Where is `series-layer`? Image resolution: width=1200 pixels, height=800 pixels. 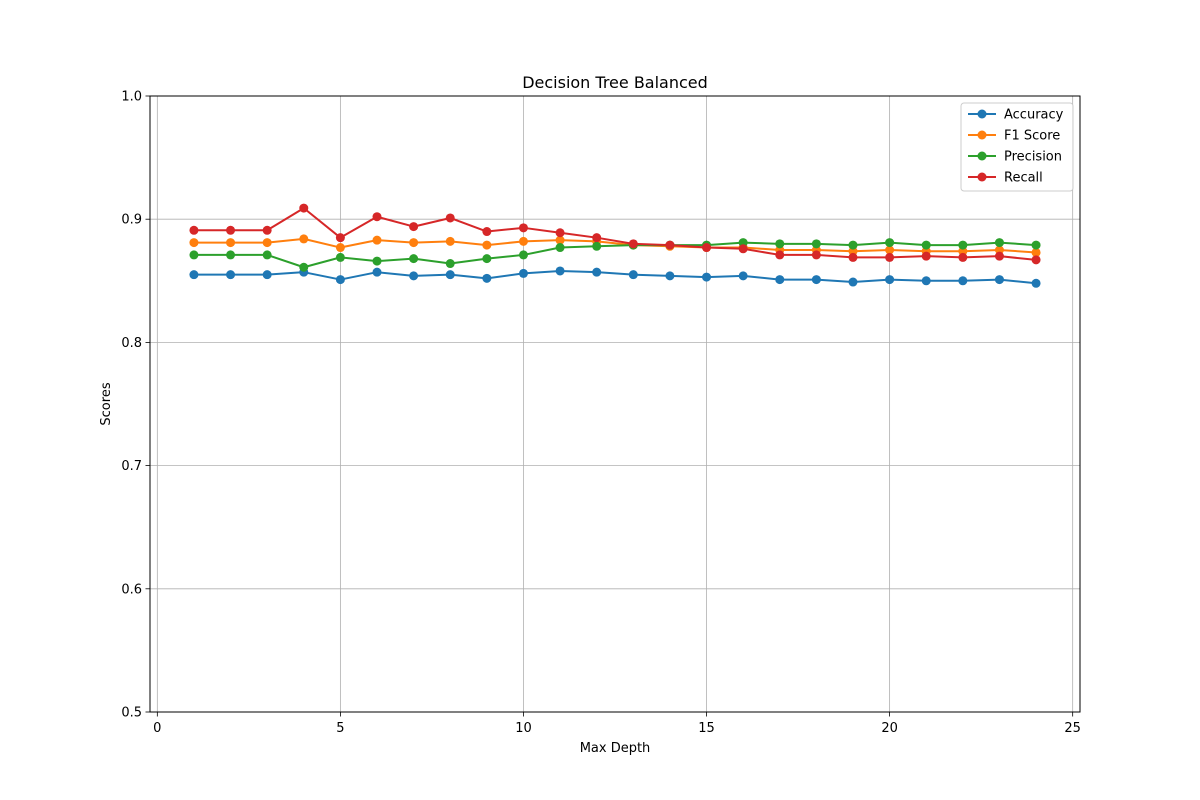
series-layer is located at coordinates (615, 245).